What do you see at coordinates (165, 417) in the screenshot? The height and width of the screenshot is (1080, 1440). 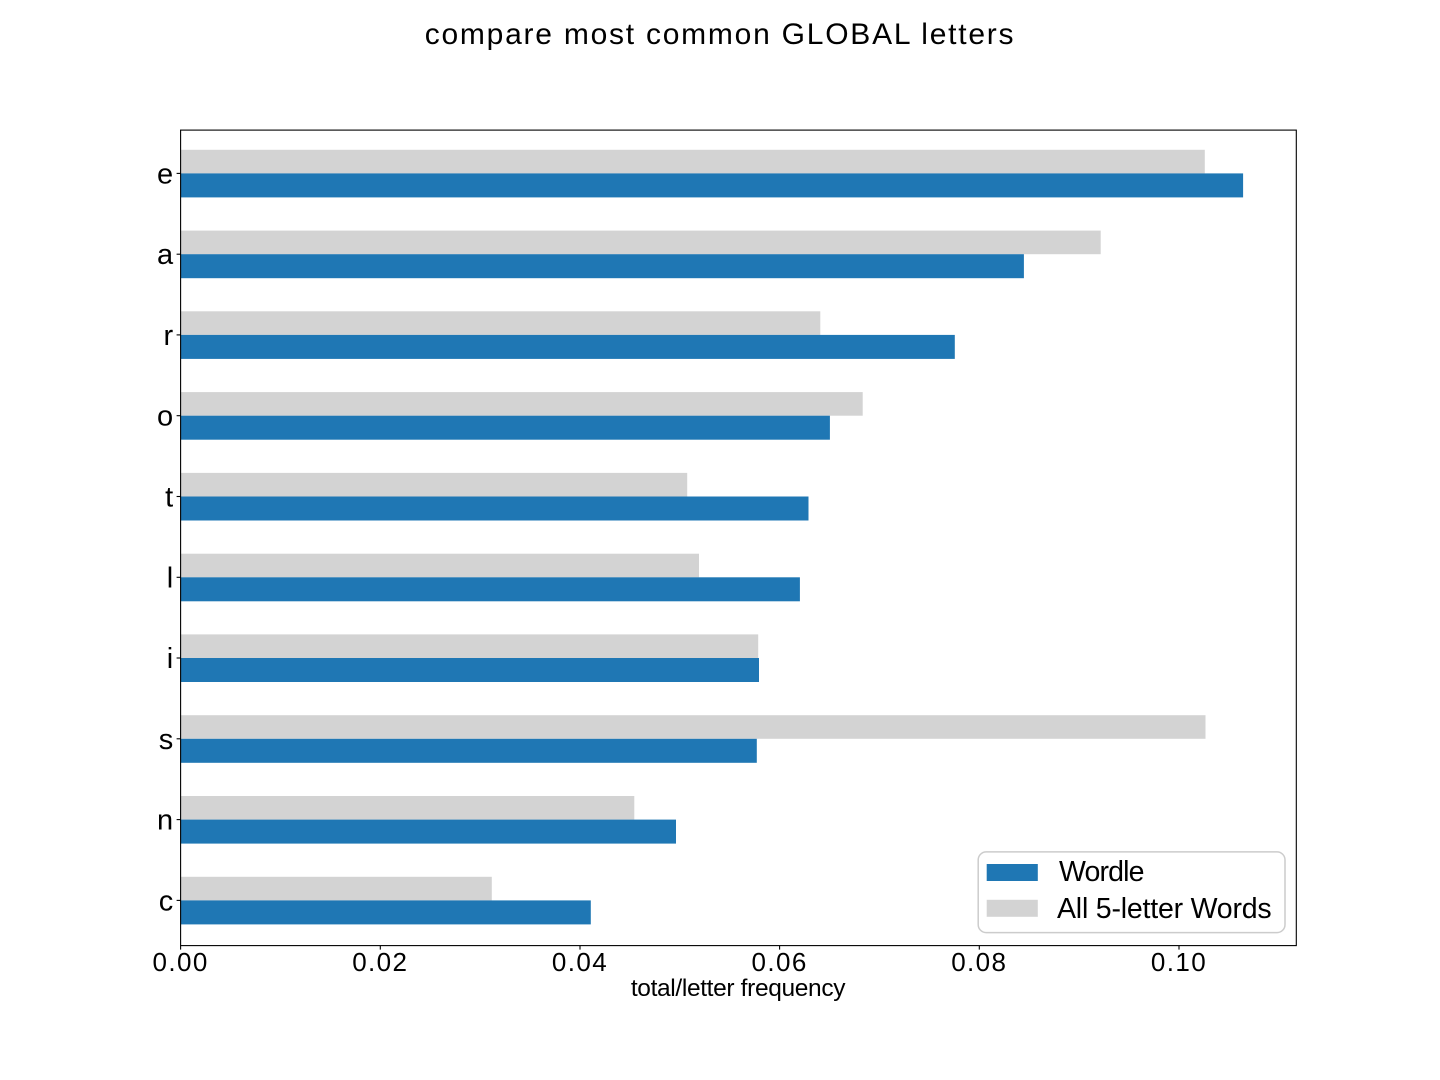 I see `svg-text: o` at bounding box center [165, 417].